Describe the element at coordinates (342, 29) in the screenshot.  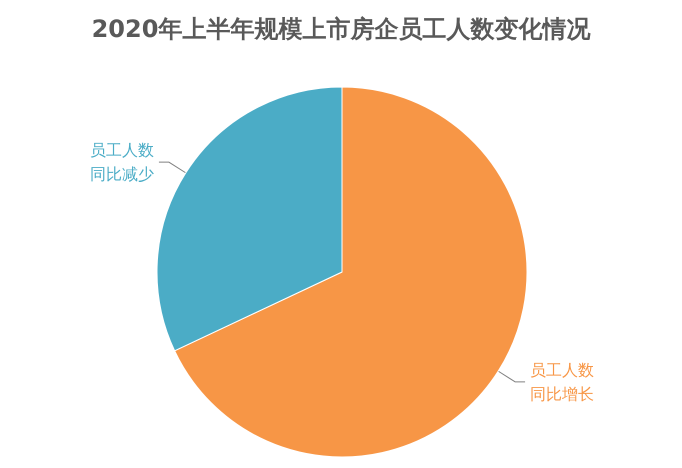
I see `chart-title: 2020年上半年规模上市房企员工人数变化情况` at that location.